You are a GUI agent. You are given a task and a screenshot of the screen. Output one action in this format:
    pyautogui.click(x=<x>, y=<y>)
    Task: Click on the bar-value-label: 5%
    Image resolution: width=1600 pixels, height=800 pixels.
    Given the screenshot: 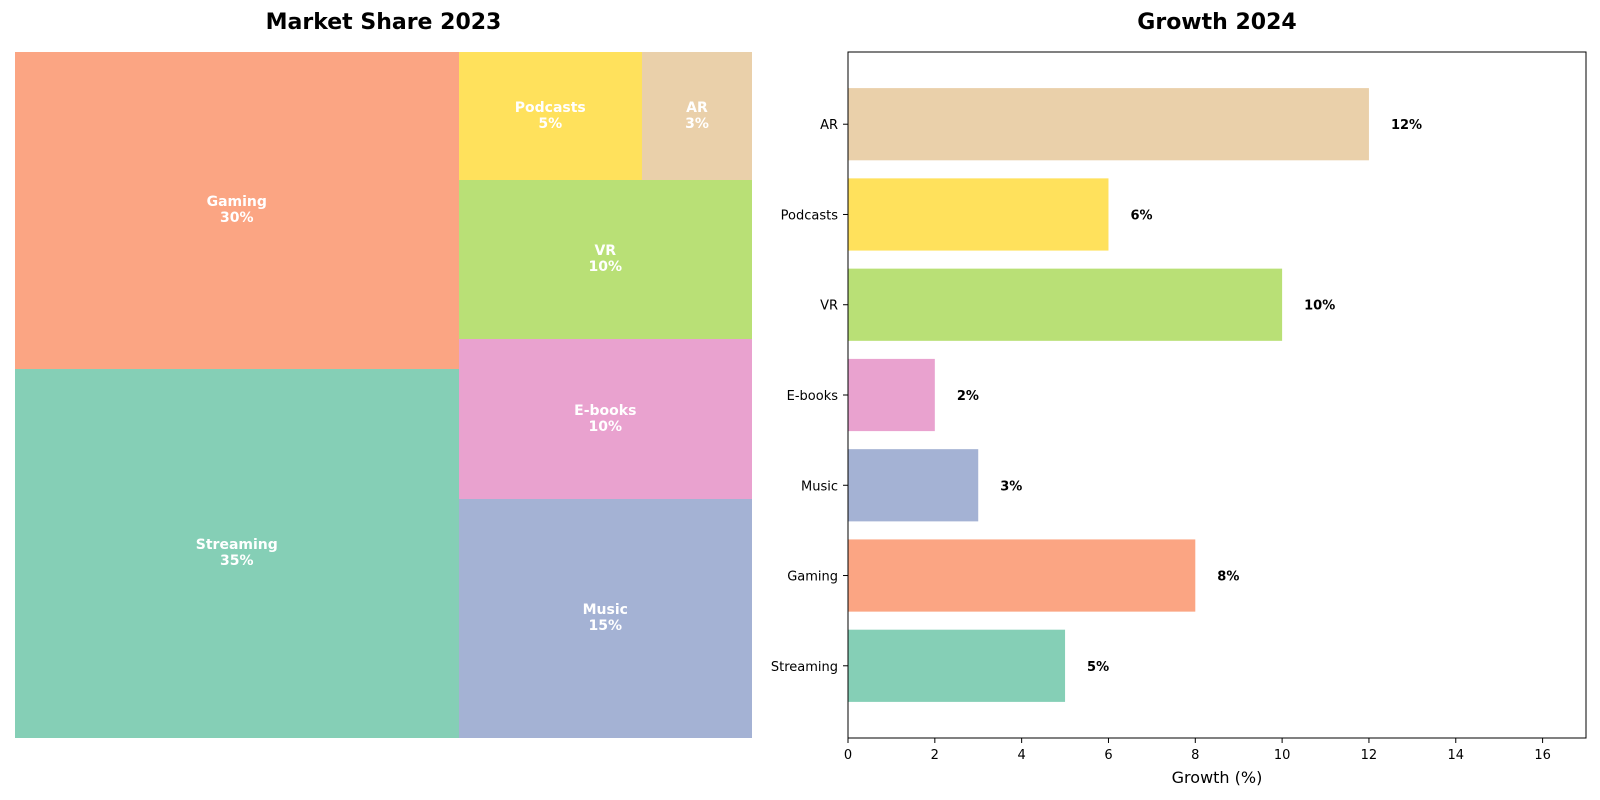 What is the action you would take?
    pyautogui.click(x=1098, y=667)
    